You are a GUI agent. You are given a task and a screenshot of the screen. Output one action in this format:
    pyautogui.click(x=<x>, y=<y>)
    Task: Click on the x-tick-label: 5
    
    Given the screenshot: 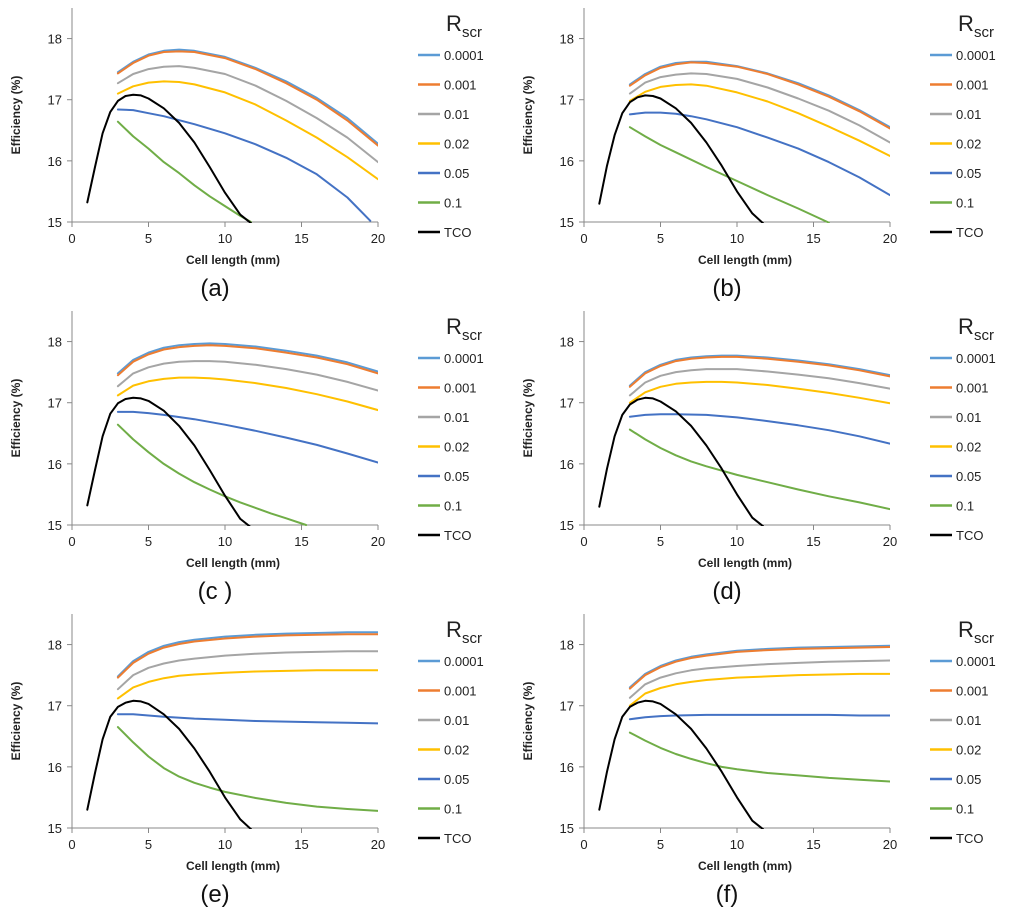 What is the action you would take?
    pyautogui.click(x=660, y=541)
    